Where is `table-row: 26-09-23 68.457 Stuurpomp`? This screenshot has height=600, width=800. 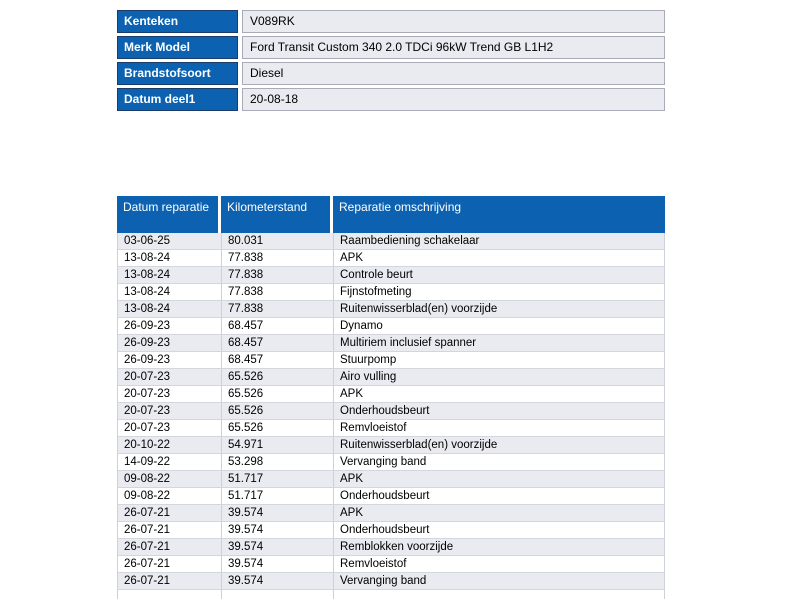
table-row: 26-09-23 68.457 Stuurpomp is located at coordinates (391, 360).